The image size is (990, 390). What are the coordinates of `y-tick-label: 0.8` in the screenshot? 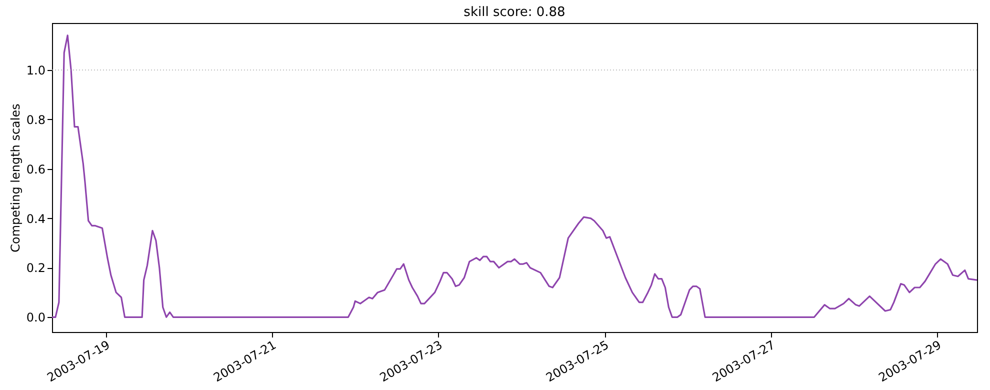 It's located at (36, 119).